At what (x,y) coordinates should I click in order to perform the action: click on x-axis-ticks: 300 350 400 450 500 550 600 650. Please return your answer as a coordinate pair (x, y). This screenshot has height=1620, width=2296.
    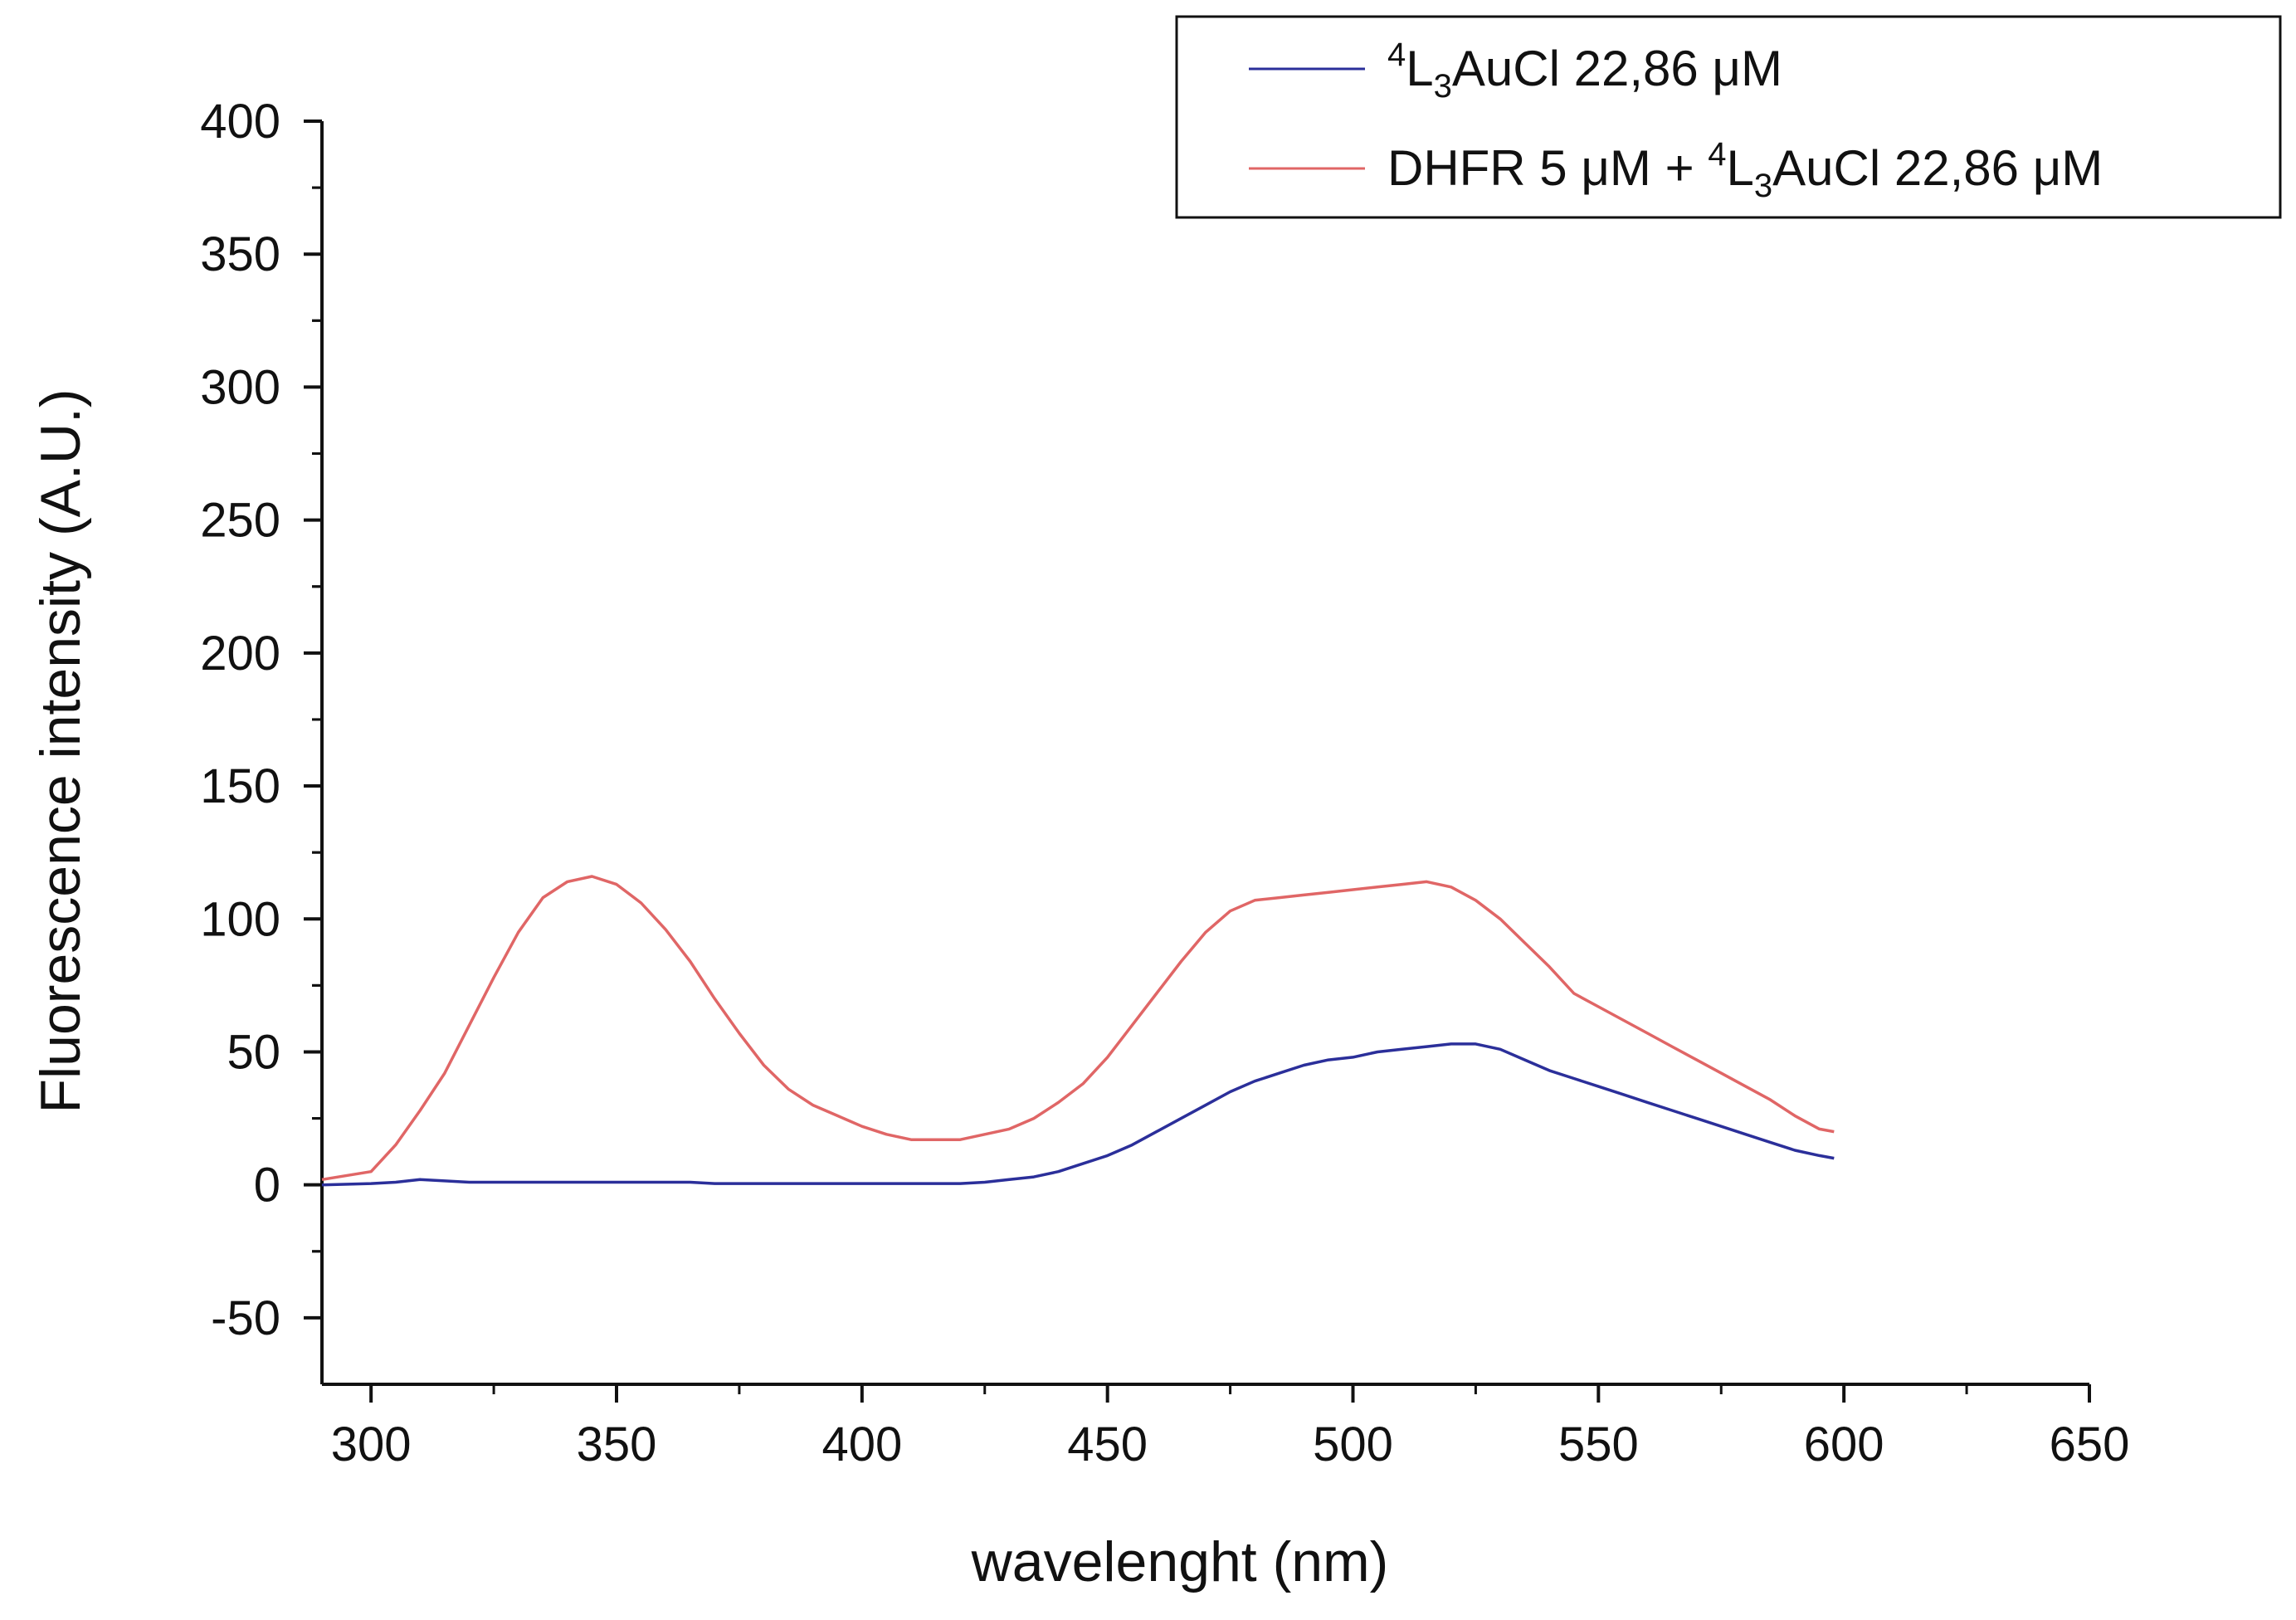
    Looking at the image, I should click on (1230, 1428).